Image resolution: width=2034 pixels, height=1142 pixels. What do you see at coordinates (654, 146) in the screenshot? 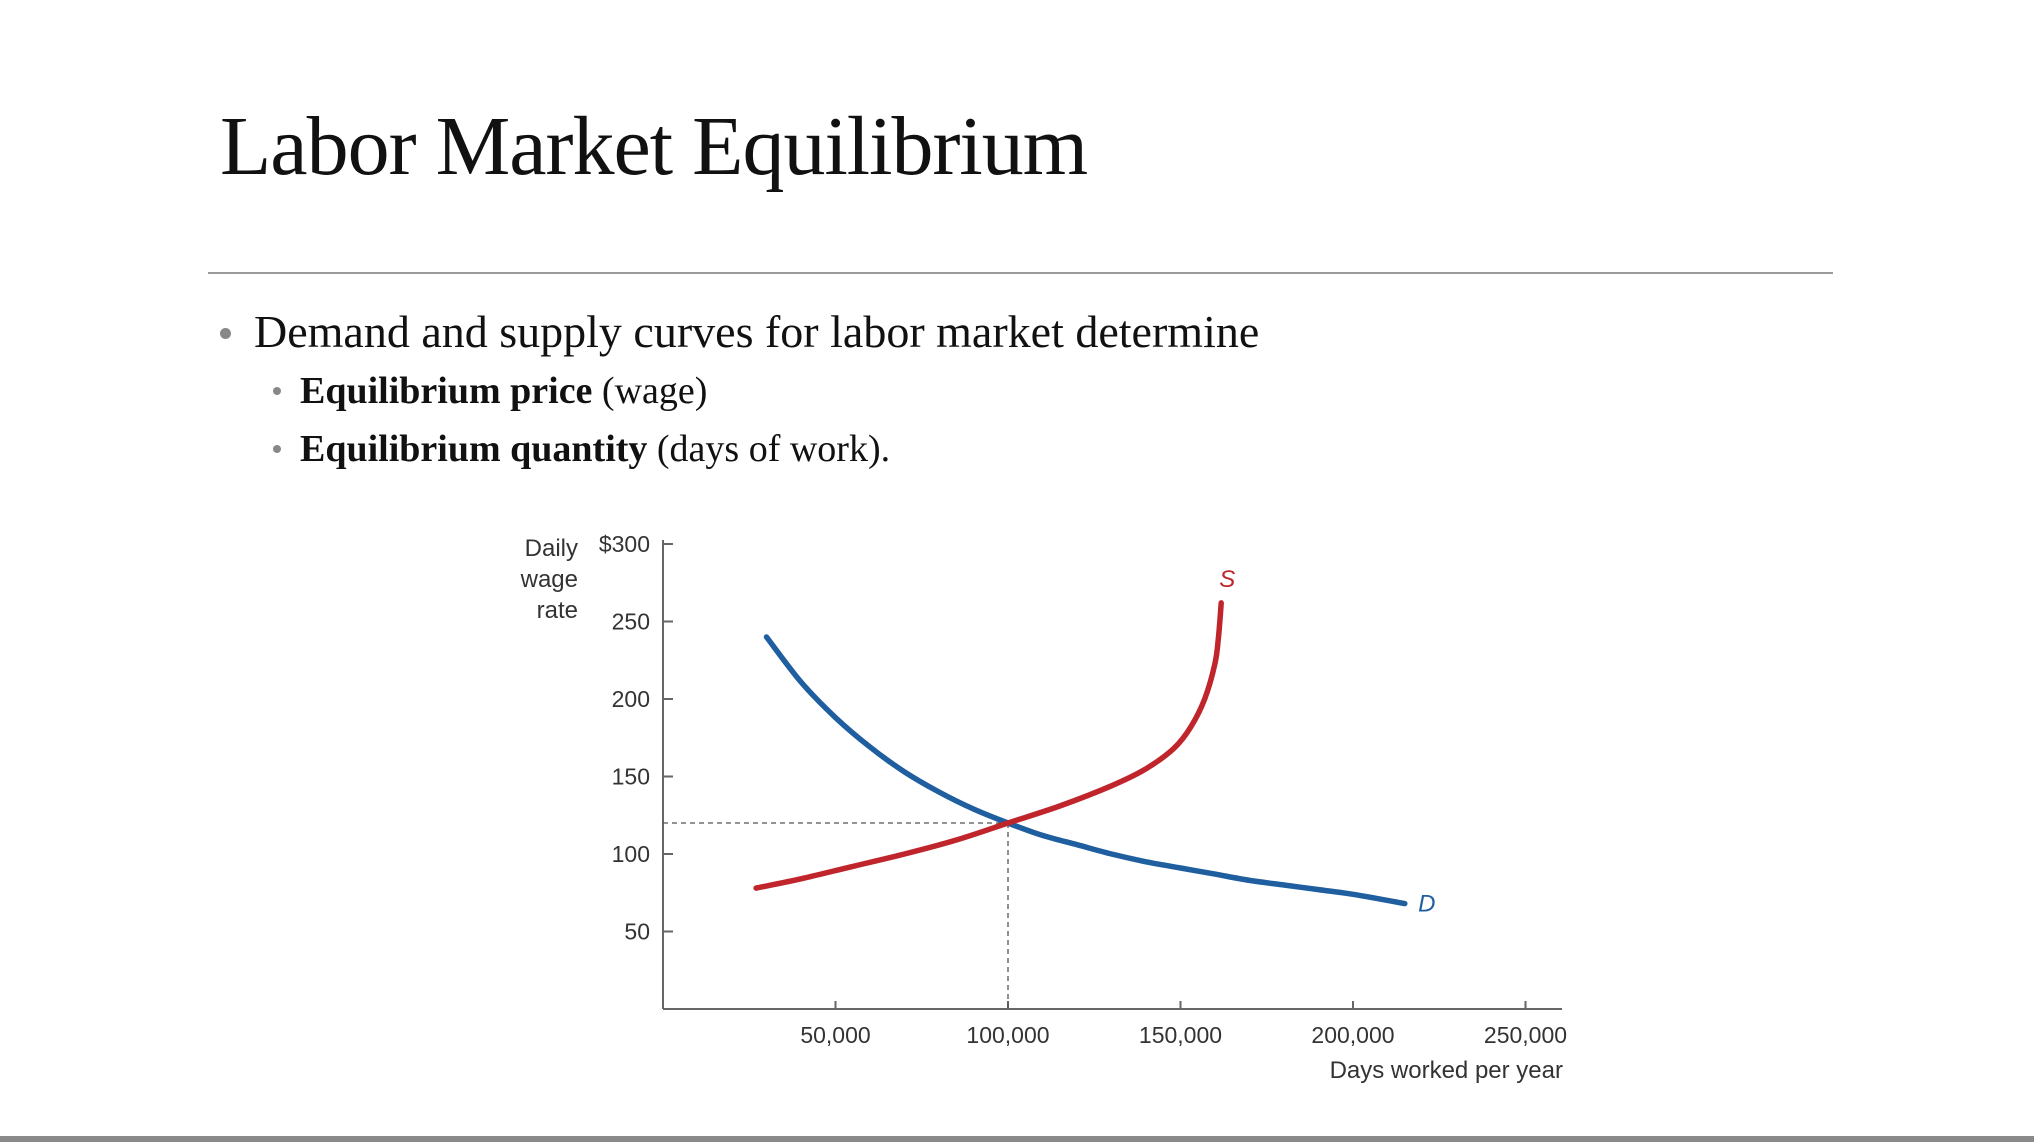
I see `page-title: Labor Market Equilibrium` at bounding box center [654, 146].